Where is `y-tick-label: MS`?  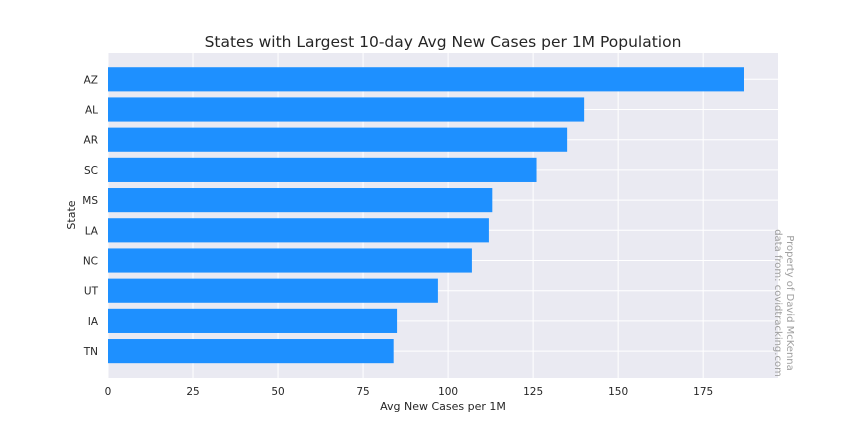 y-tick-label: MS is located at coordinates (90, 201).